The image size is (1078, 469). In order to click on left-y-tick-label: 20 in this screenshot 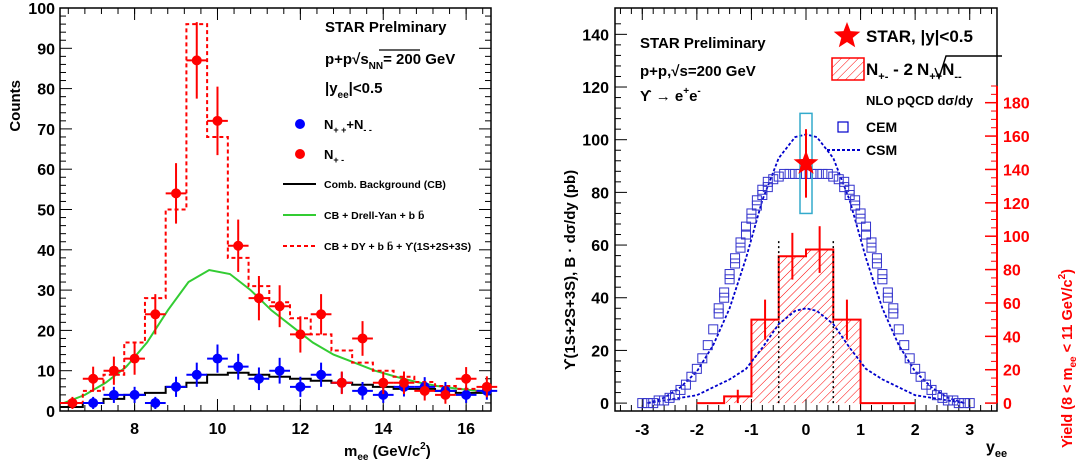, I will do `click(46, 331)`.